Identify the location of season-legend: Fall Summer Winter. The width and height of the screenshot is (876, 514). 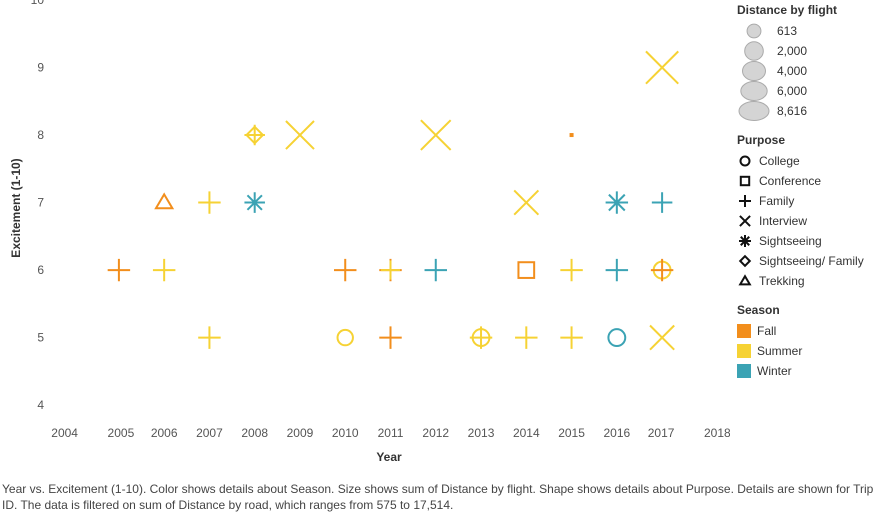
(804, 351).